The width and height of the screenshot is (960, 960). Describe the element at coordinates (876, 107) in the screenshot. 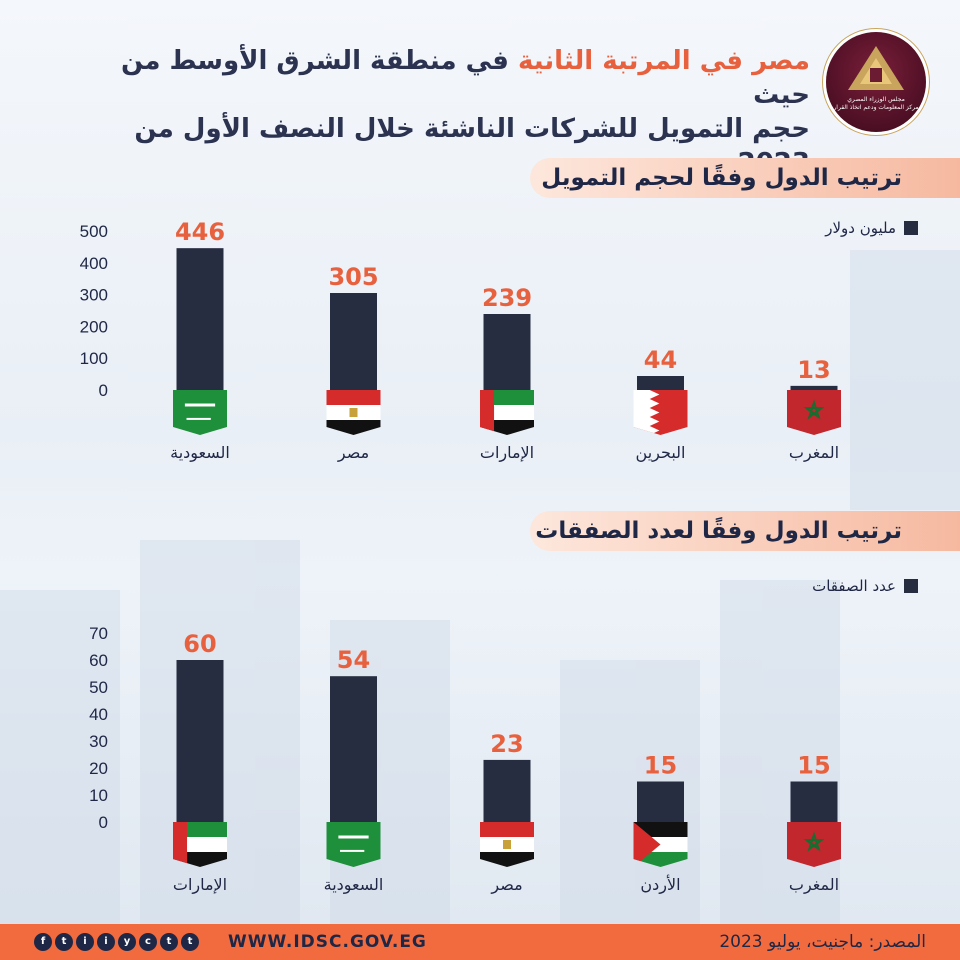

I see `logo-text-2: مركز المعلومات ودعم اتخاذ القرار` at that location.